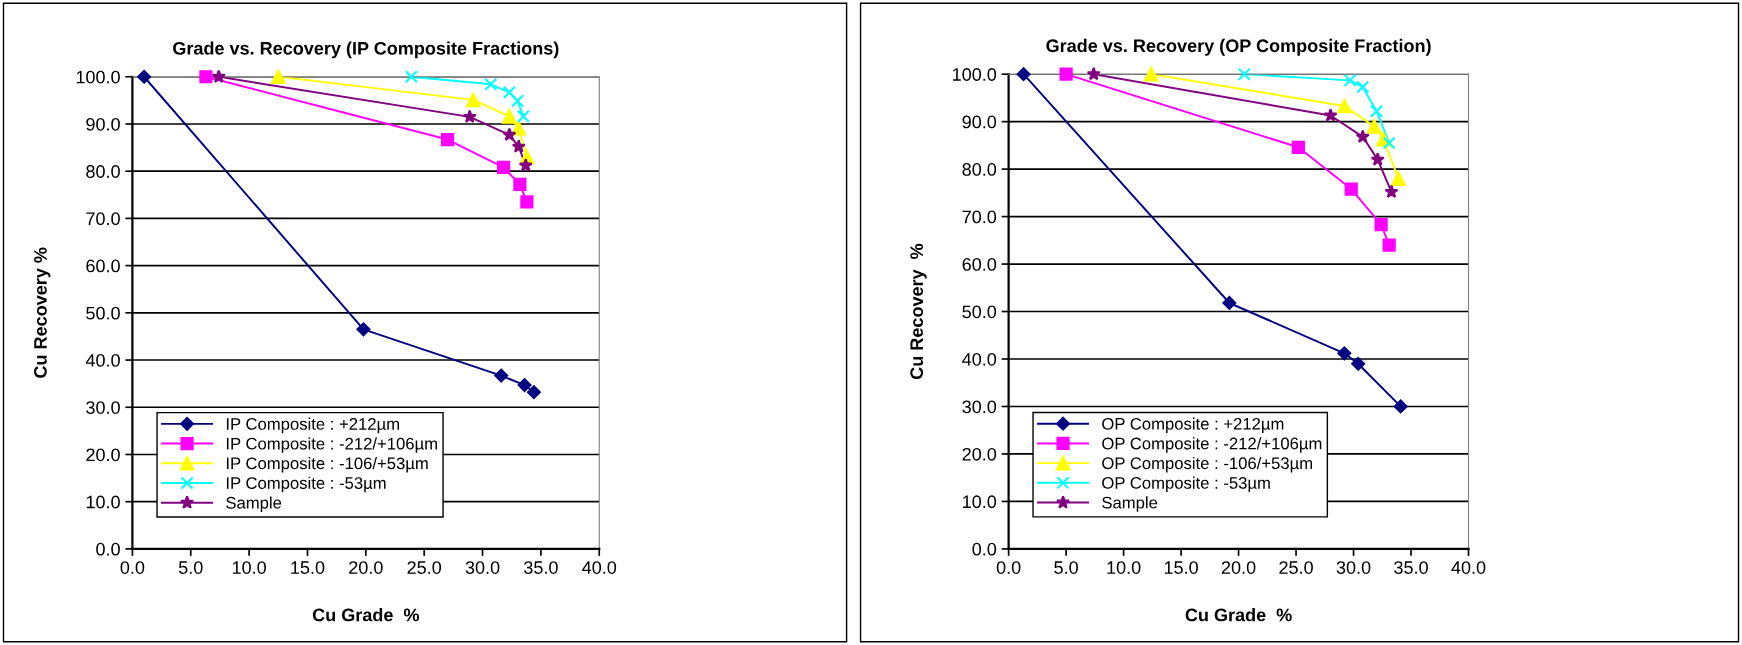  Describe the element at coordinates (327, 465) in the screenshot. I see `legend-label: IP Composite : -106/+53µm` at that location.